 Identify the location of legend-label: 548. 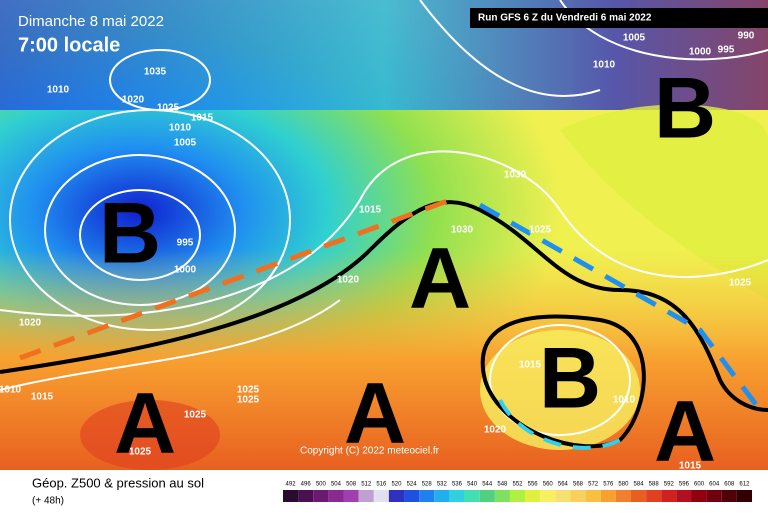
(502, 485).